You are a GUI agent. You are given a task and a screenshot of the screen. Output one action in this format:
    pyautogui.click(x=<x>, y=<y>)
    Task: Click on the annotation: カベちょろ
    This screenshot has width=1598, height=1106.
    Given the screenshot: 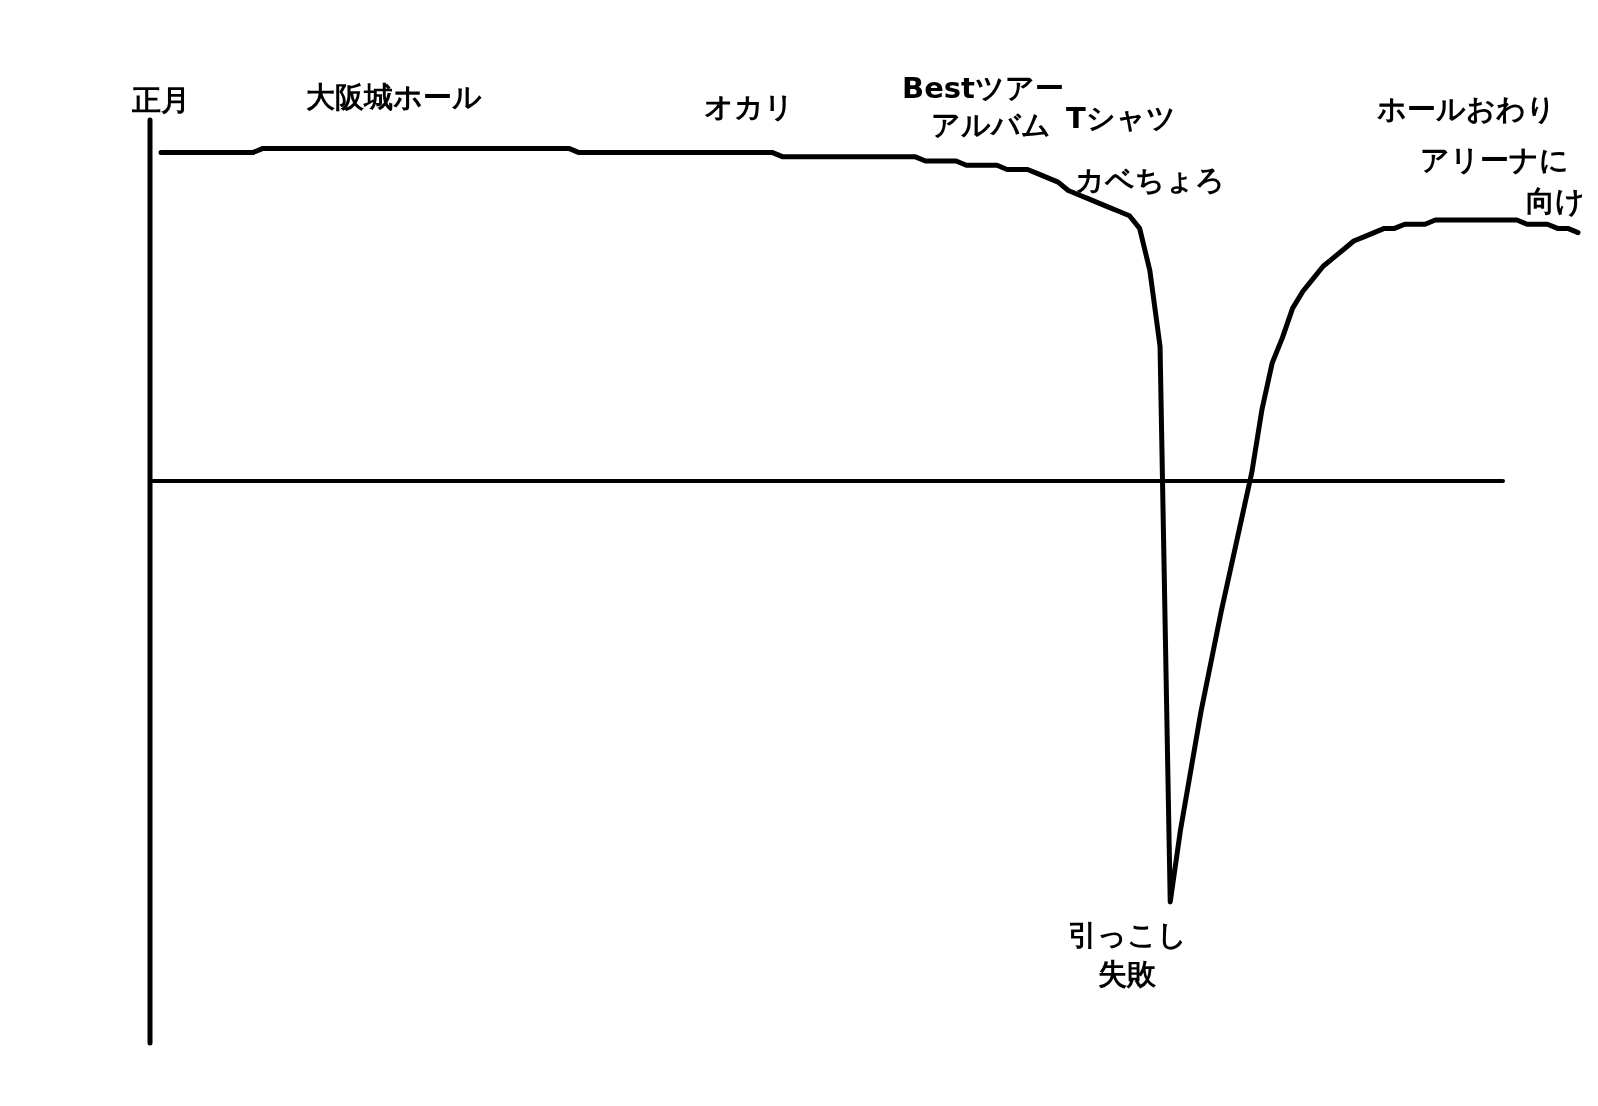 What is the action you would take?
    pyautogui.click(x=1150, y=180)
    